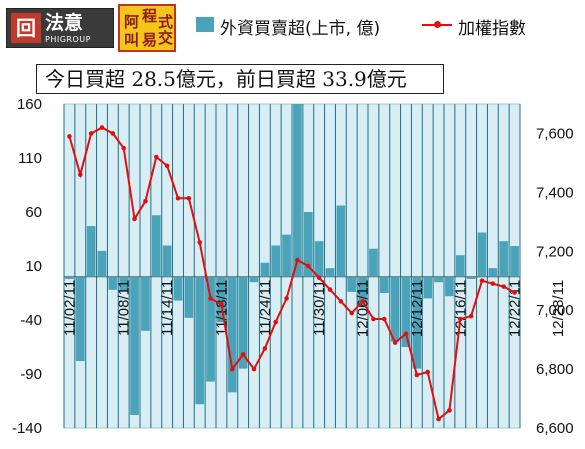  Describe the element at coordinates (555, 133) in the screenshot. I see `right-tick-label: 7,600` at that location.